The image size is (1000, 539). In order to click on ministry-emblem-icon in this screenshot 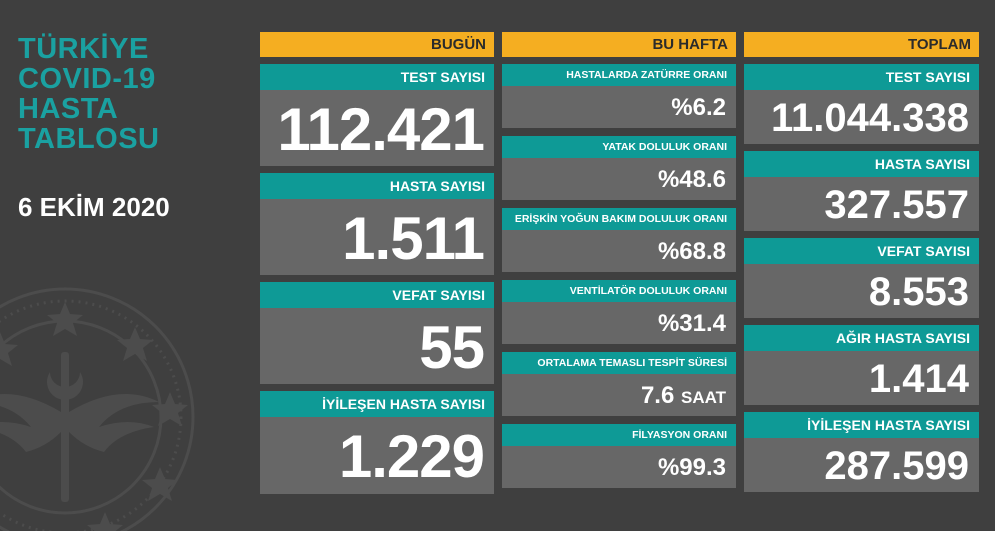, I will do `click(97, 409)`.